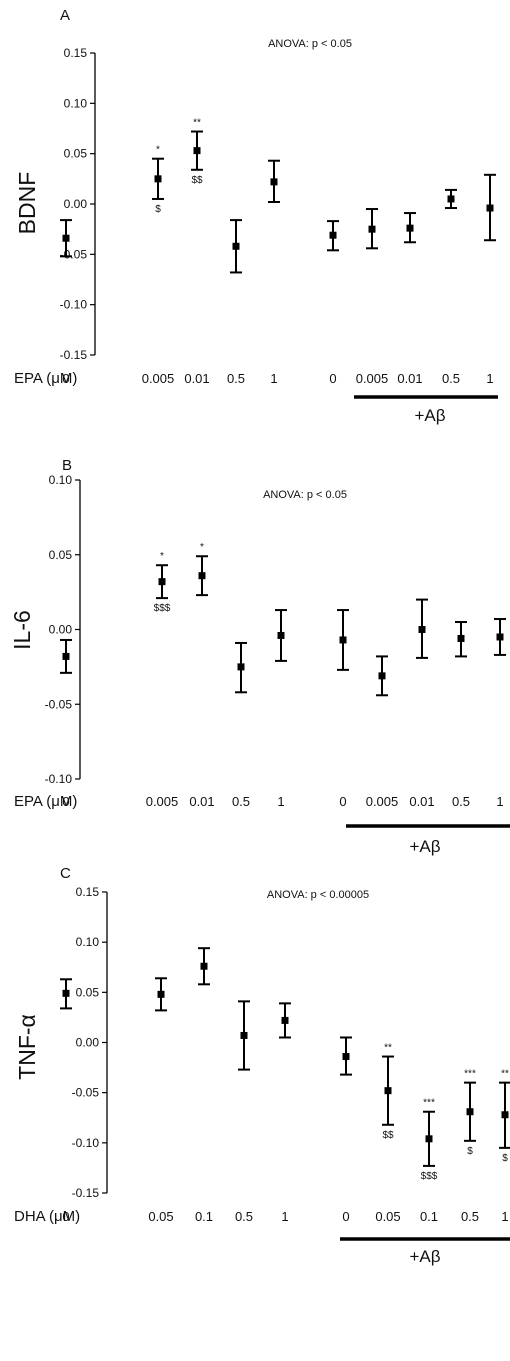 The height and width of the screenshot is (1361, 510). I want to click on panel-label: C, so click(65, 873).